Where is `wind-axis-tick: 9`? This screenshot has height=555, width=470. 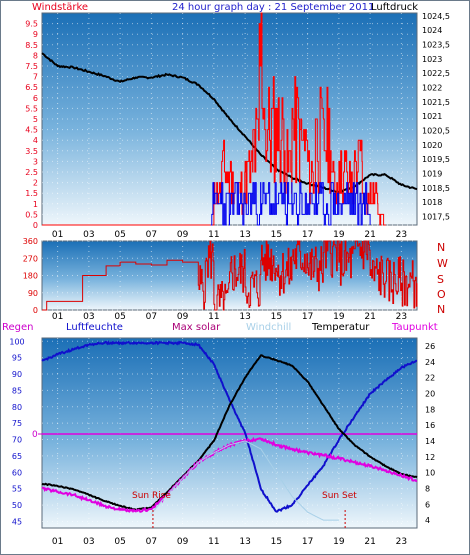 wind-axis-tick: 9 is located at coordinates (35, 34).